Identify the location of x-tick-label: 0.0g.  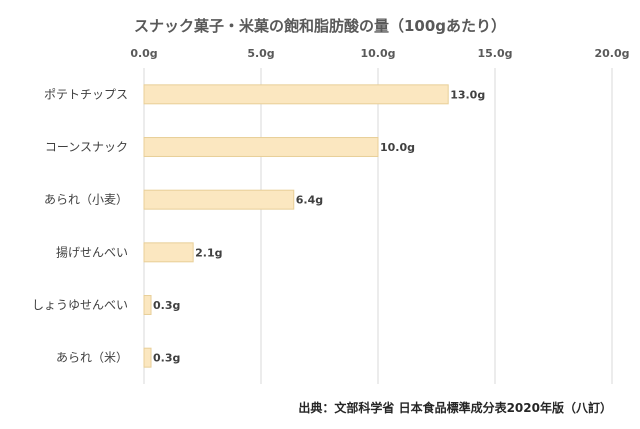
(143, 53).